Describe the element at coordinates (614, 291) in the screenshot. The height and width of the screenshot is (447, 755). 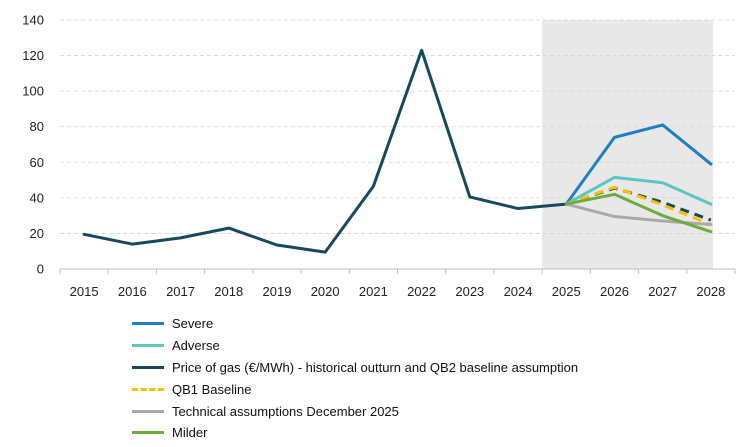
I see `x-tick-label: 2026` at that location.